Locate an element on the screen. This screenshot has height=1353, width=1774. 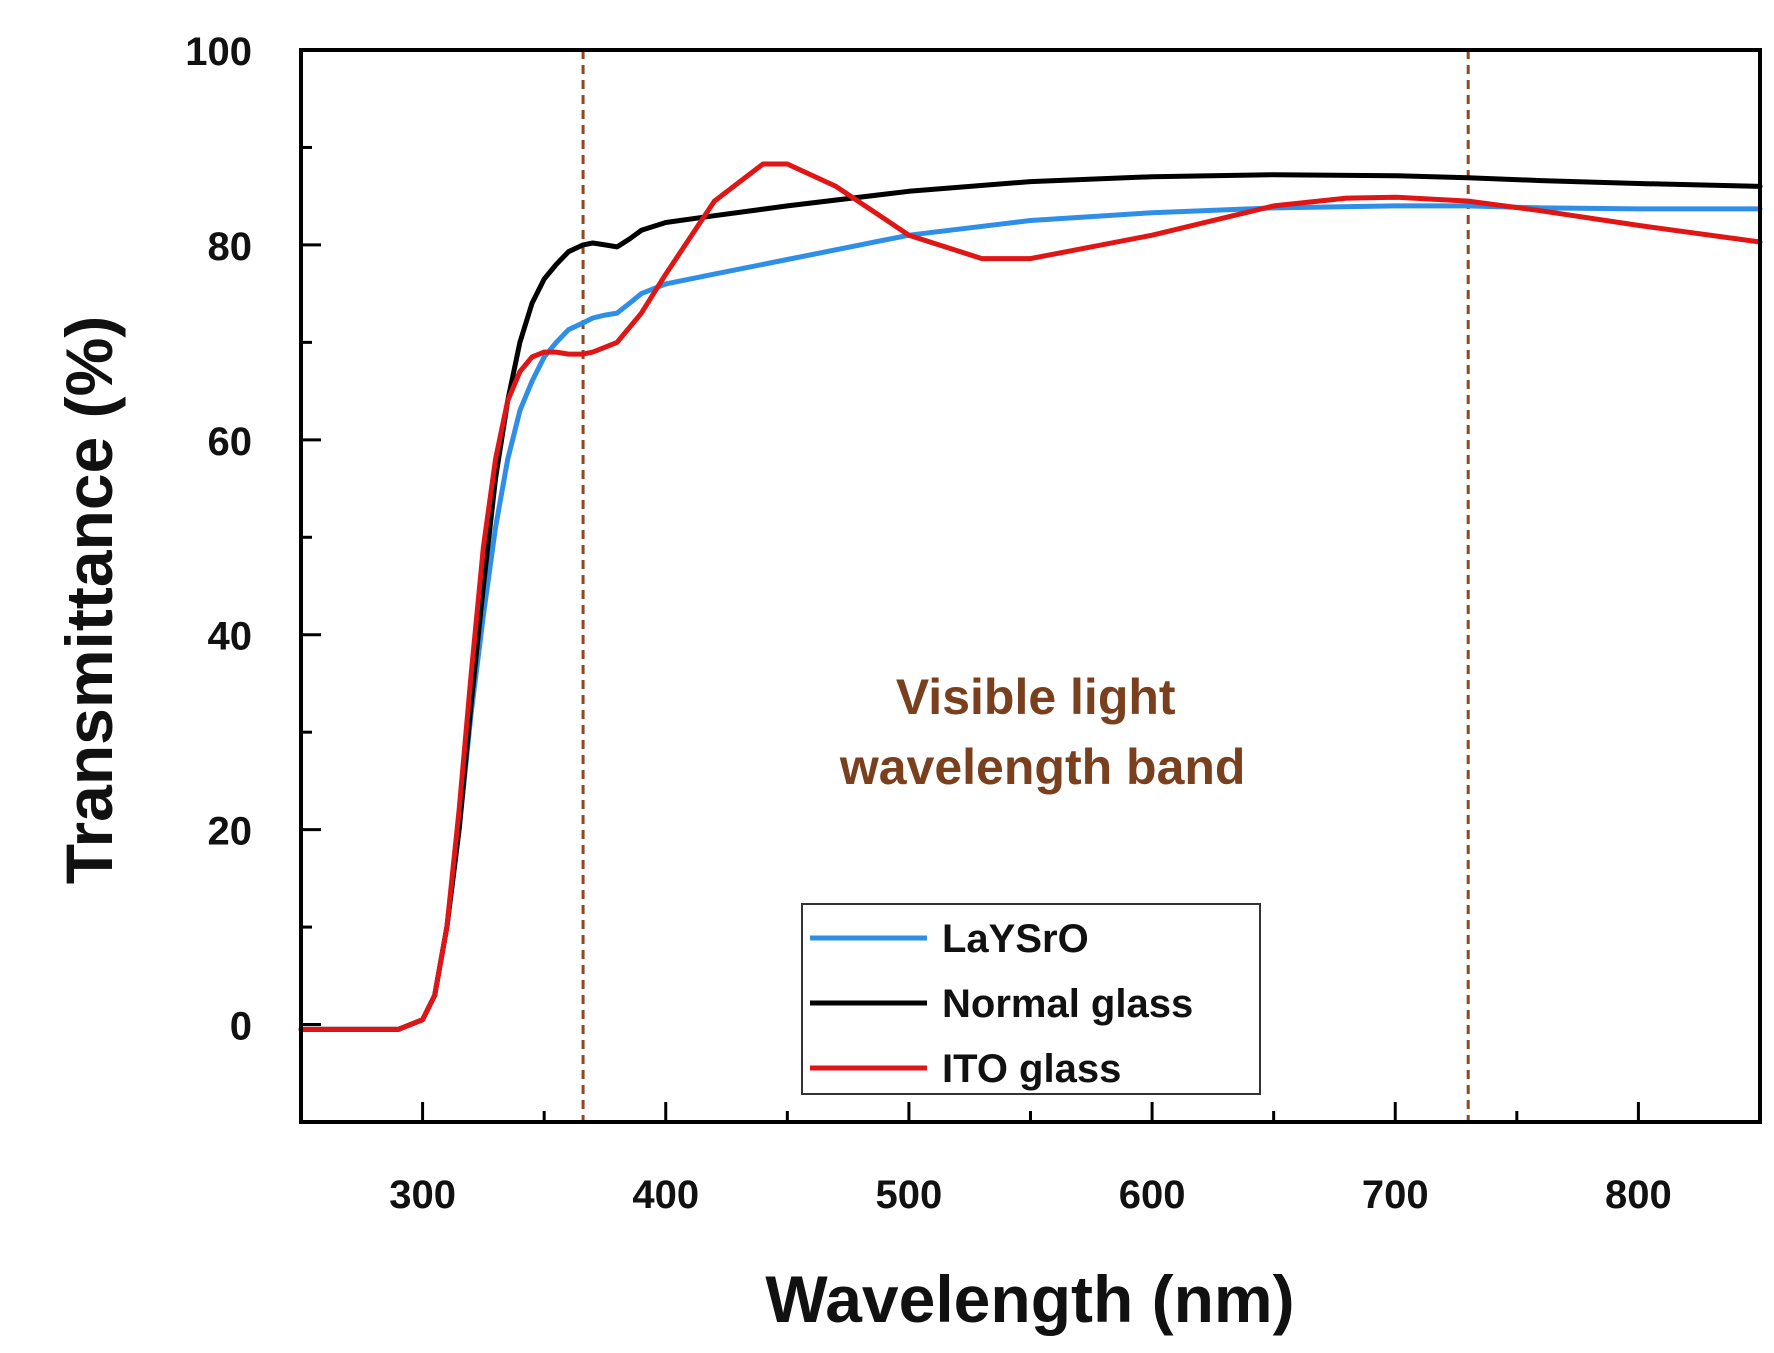
legend-label: LaYSrO is located at coordinates (1015, 939).